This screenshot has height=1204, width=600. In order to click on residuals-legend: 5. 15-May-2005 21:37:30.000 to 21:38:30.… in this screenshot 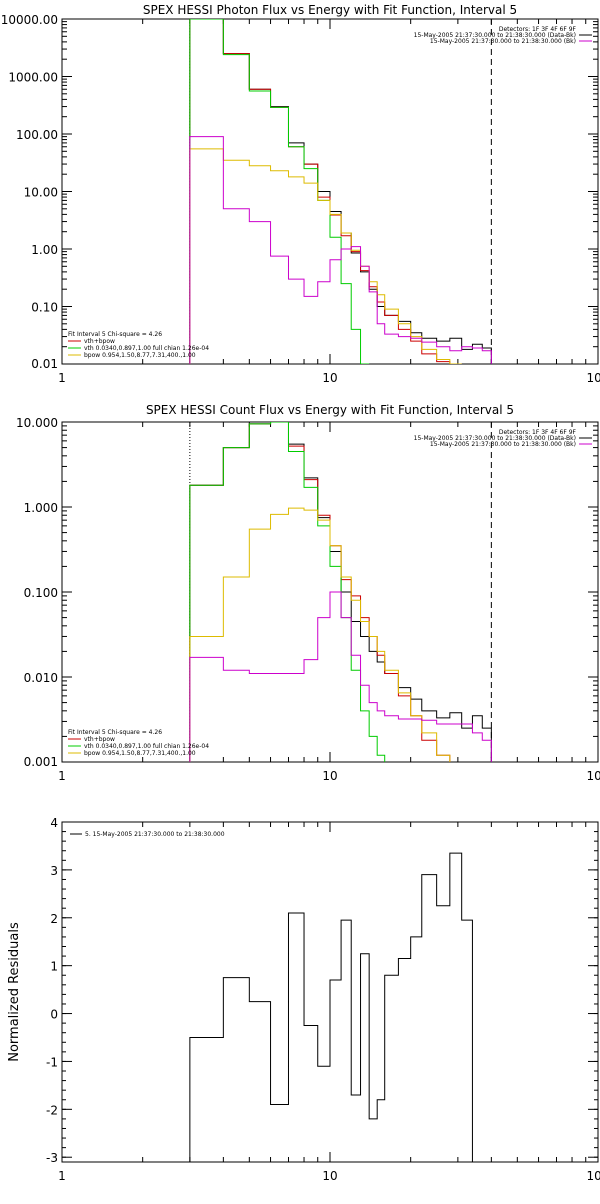, I will do `click(147, 834)`.